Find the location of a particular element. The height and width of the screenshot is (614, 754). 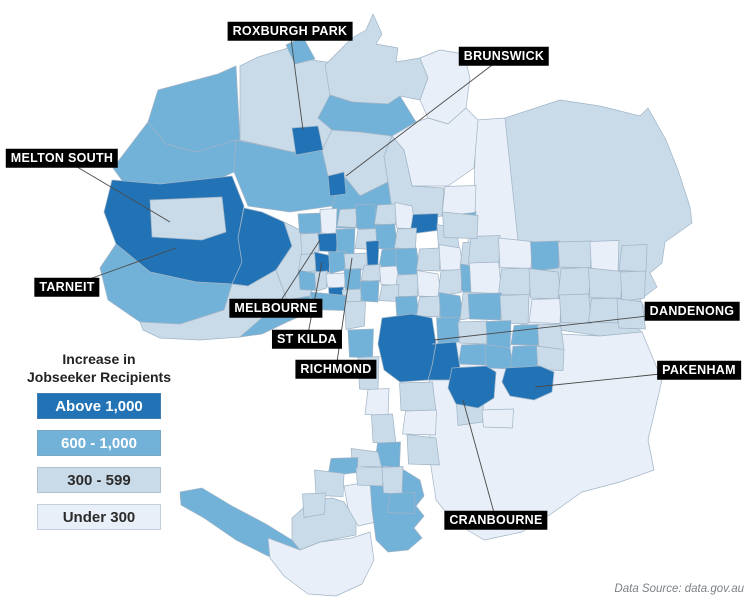

map-label-melbourne: MELBOURNE is located at coordinates (276, 308).